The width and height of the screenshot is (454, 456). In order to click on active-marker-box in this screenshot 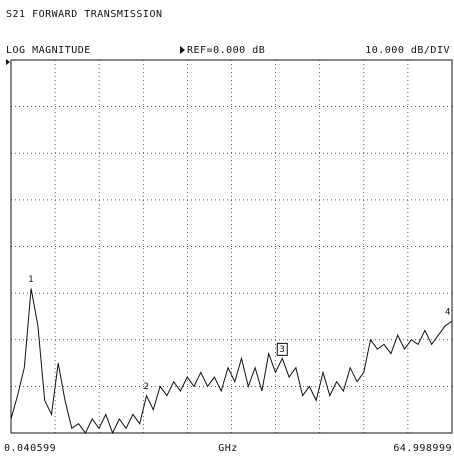, I will do `click(282, 349)`.